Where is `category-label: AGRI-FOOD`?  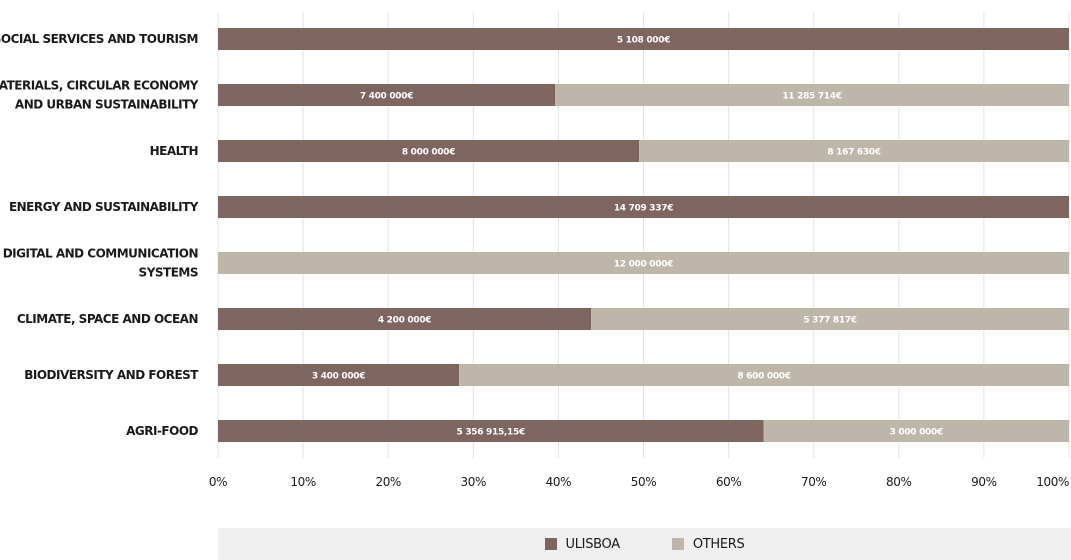
category-label: AGRI-FOOD is located at coordinates (162, 431).